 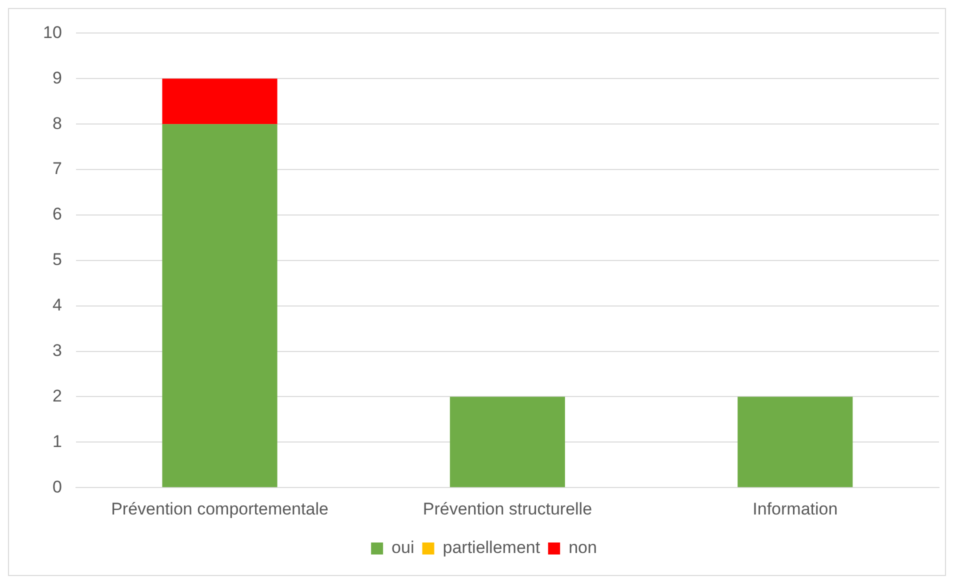 What do you see at coordinates (219, 508) in the screenshot?
I see `x-tick-label: Prévention comportementale` at bounding box center [219, 508].